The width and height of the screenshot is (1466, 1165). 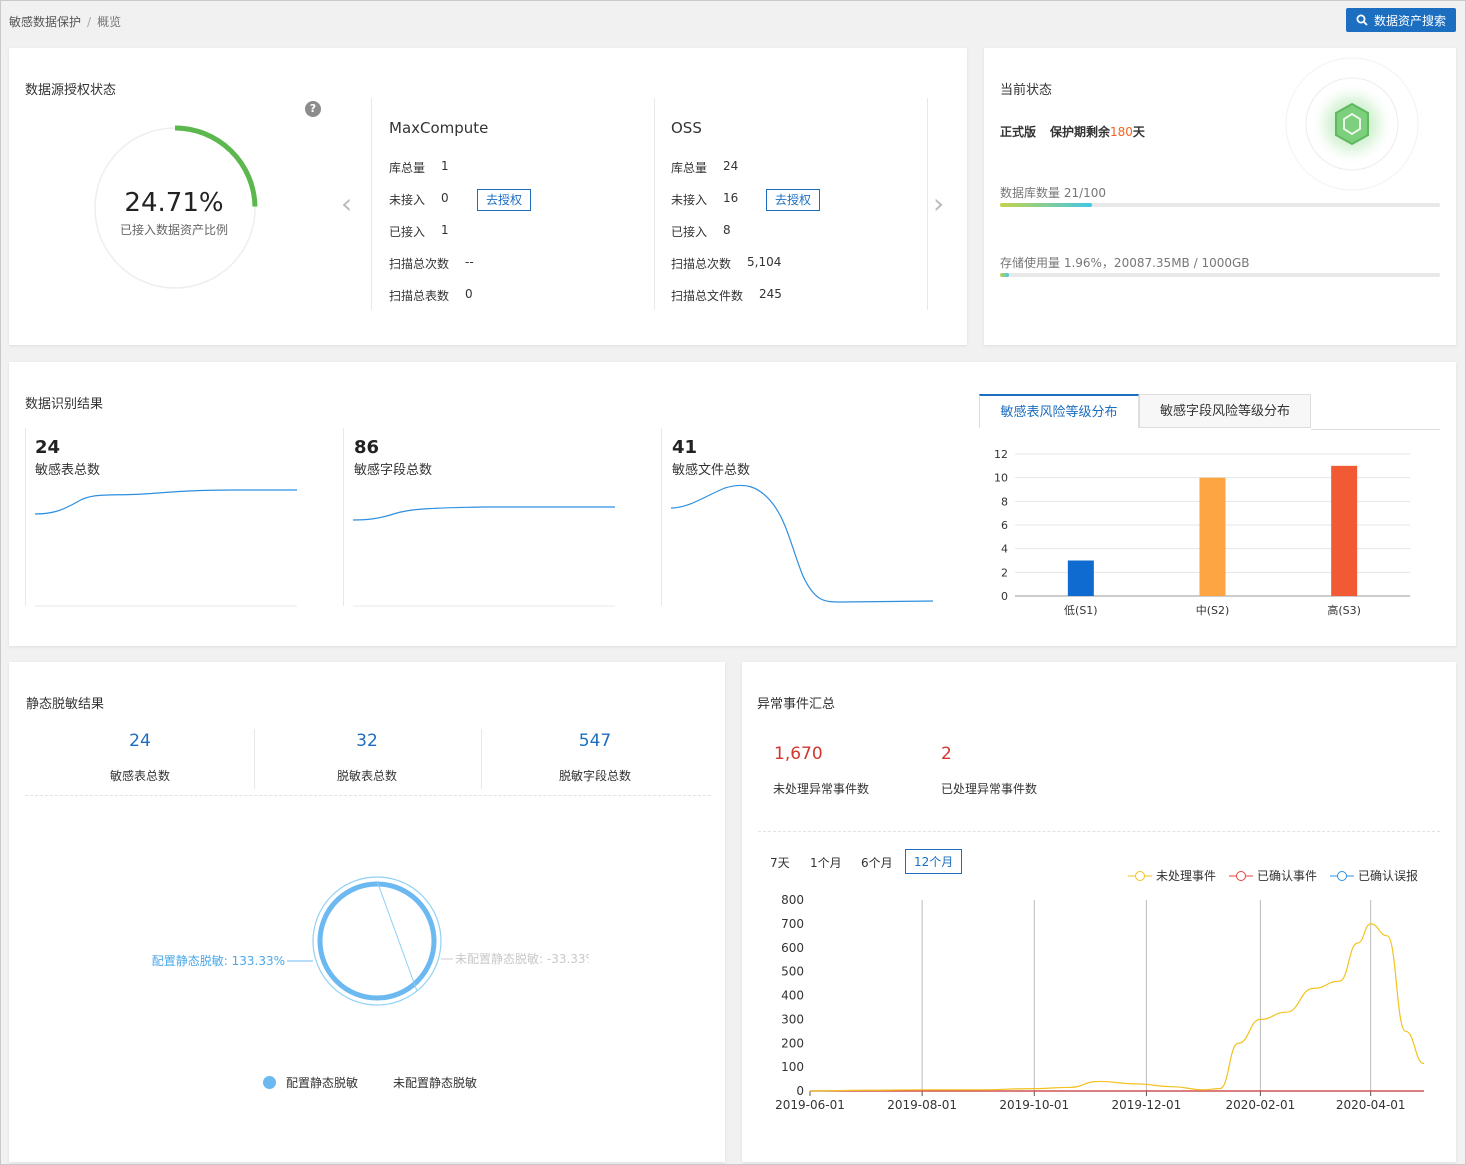 What do you see at coordinates (821, 789) in the screenshot?
I see `unhandled-label: 未处理异常事件数` at bounding box center [821, 789].